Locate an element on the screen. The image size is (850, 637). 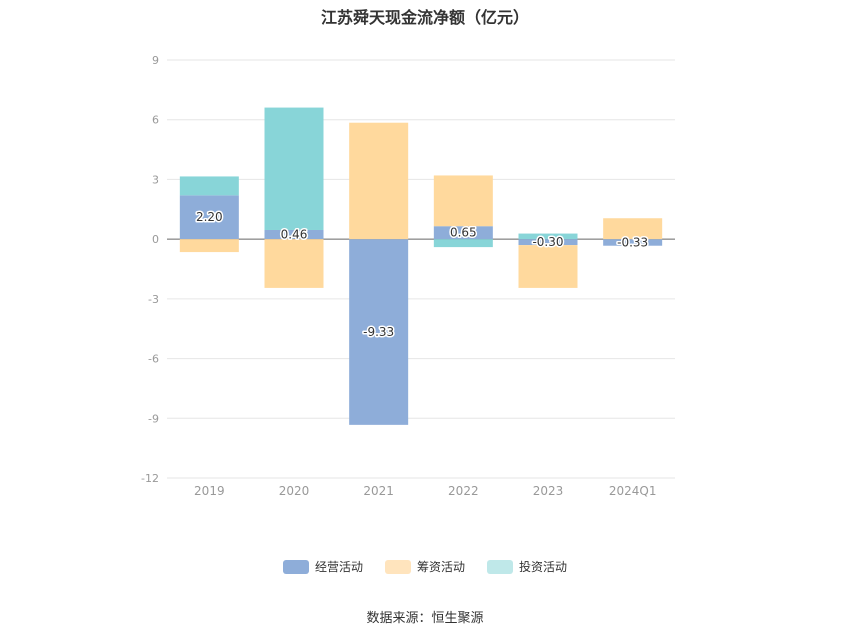
x-tick-label: 2021 is located at coordinates (378, 491).